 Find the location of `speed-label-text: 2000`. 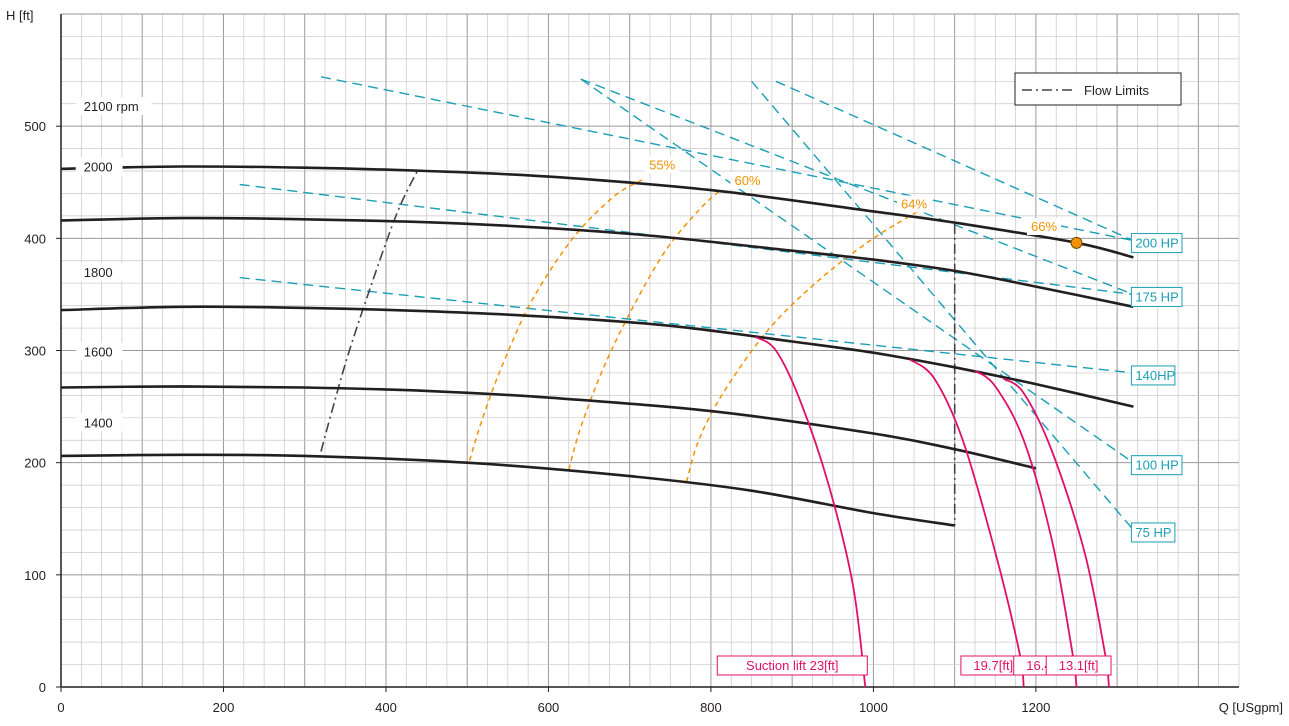

speed-label-text: 2000 is located at coordinates (98, 167).